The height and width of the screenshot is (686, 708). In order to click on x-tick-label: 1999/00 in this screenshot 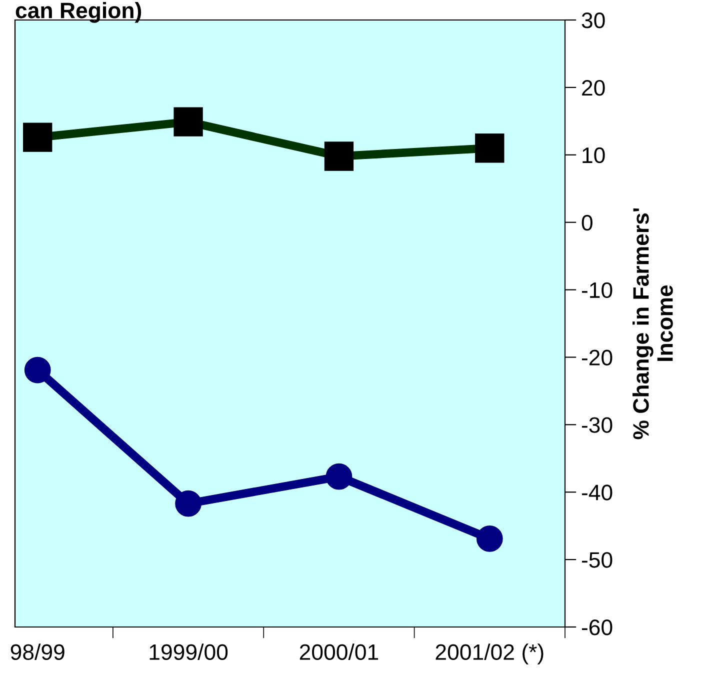, I will do `click(189, 652)`.